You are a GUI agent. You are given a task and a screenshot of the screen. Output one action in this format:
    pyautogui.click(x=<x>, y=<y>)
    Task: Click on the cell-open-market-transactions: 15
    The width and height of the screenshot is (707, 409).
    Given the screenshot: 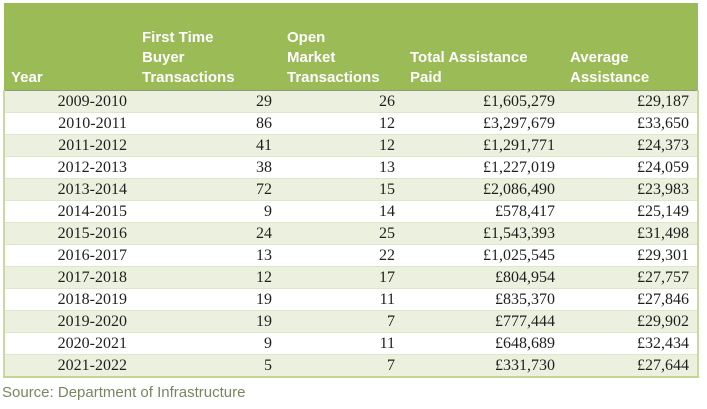 What is the action you would take?
    pyautogui.click(x=341, y=189)
    